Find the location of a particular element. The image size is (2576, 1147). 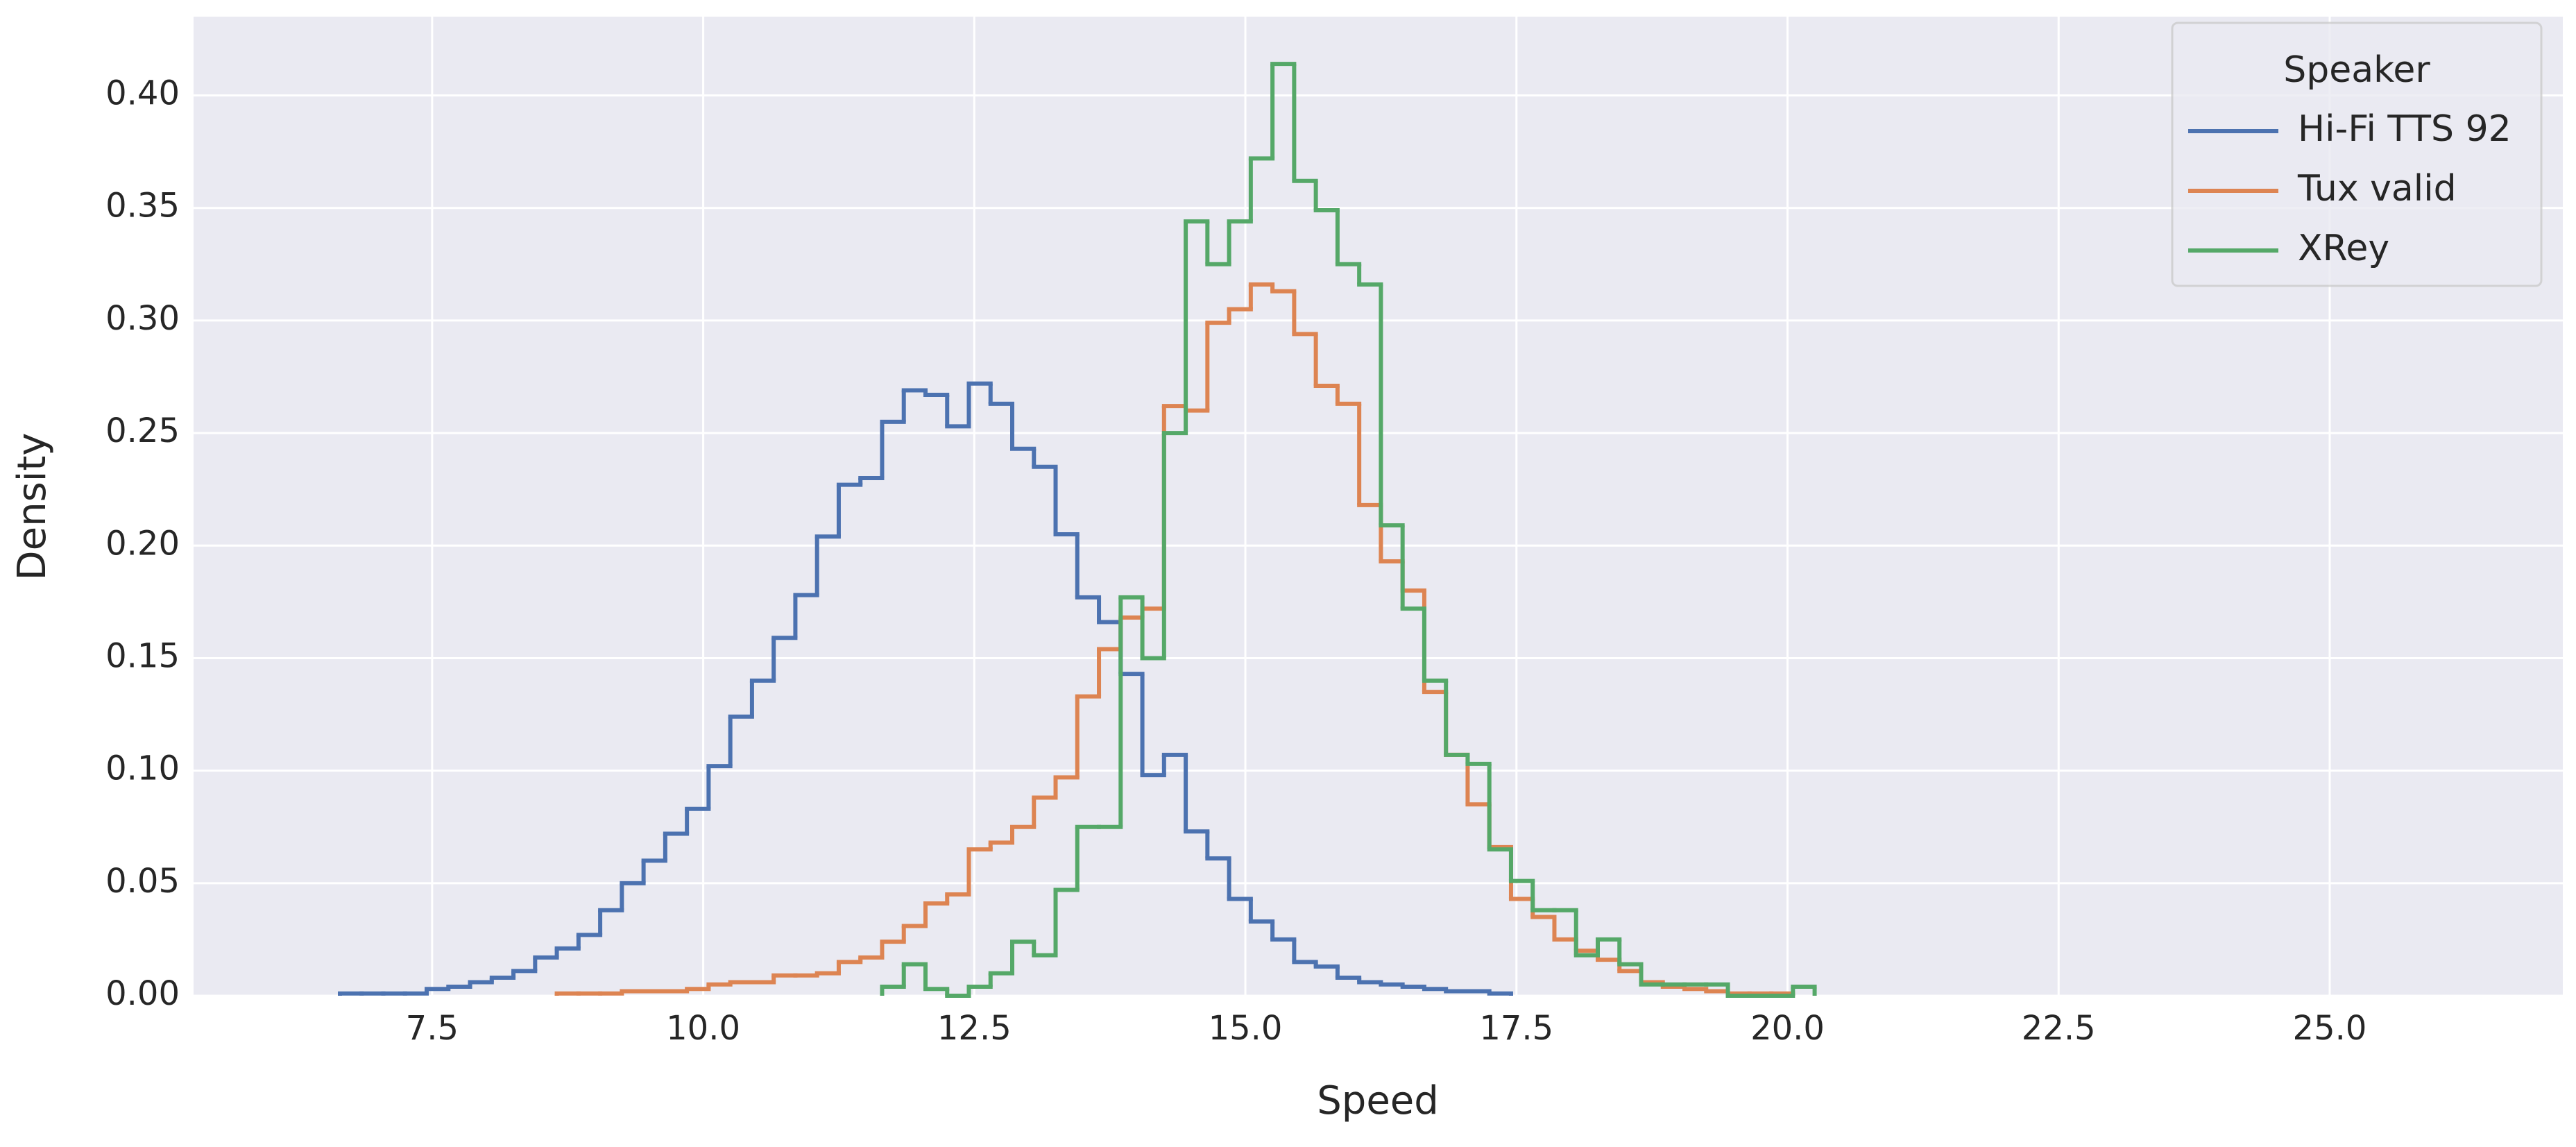

y-tick-label: 0.15 is located at coordinates (142, 655).